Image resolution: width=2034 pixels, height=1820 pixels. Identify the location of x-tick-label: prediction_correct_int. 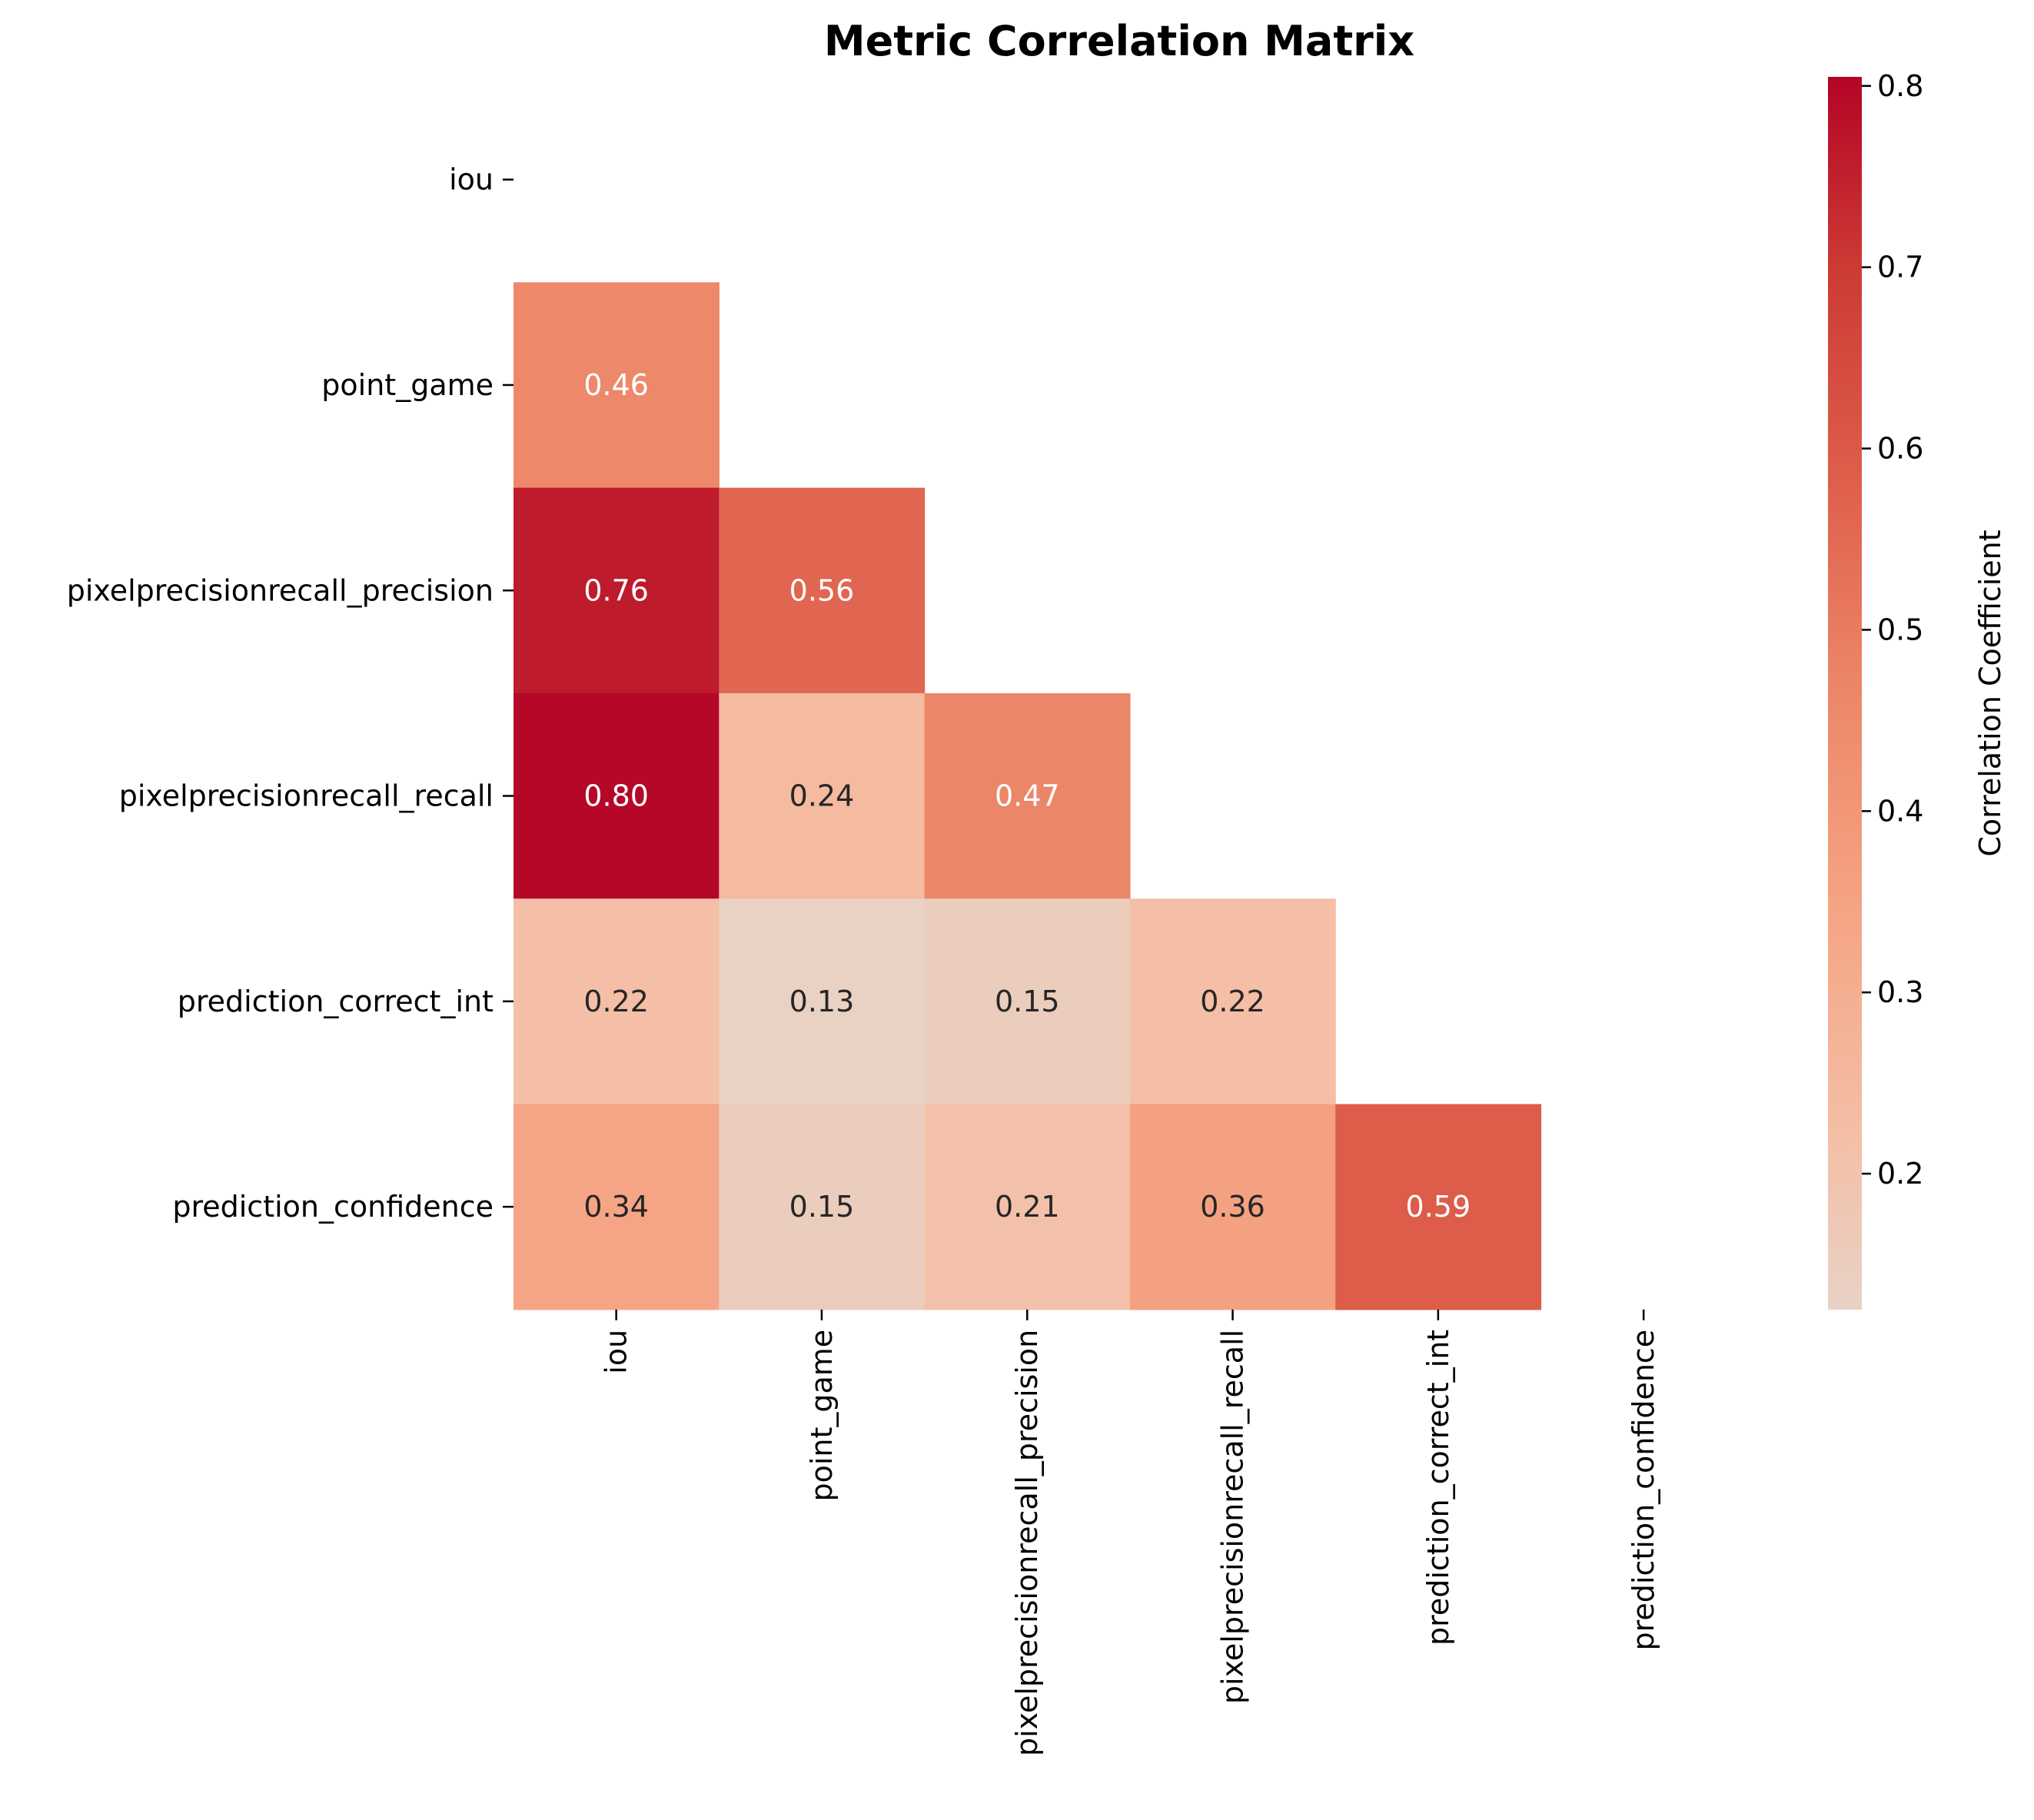
(1438, 1488).